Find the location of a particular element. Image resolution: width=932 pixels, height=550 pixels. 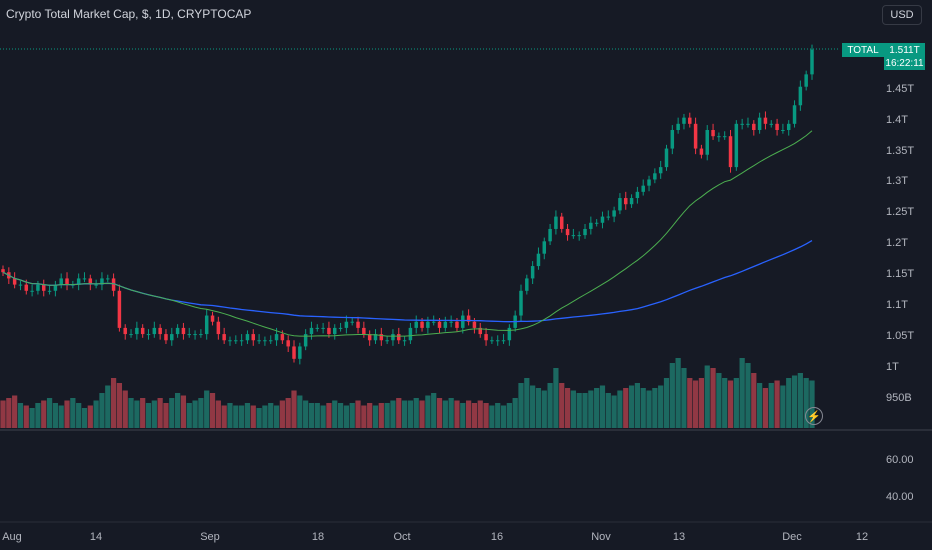

time-axis-label: Aug is located at coordinates (12, 537).